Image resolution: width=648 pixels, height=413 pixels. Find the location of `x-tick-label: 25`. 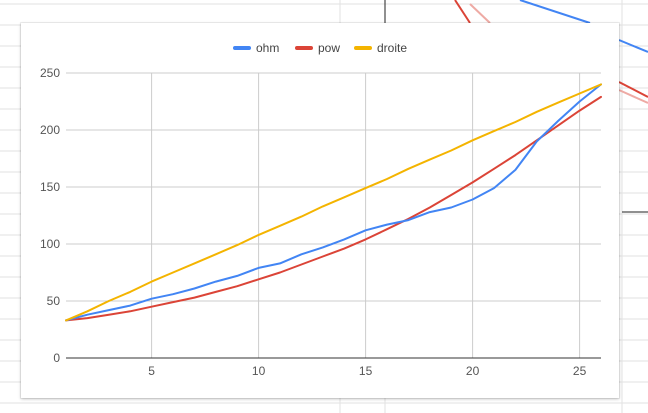

x-tick-label: 25 is located at coordinates (580, 371).